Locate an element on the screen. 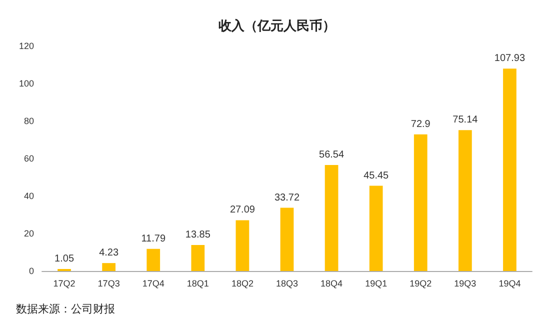 The image size is (554, 329). data-label: 56.54 is located at coordinates (331, 154).